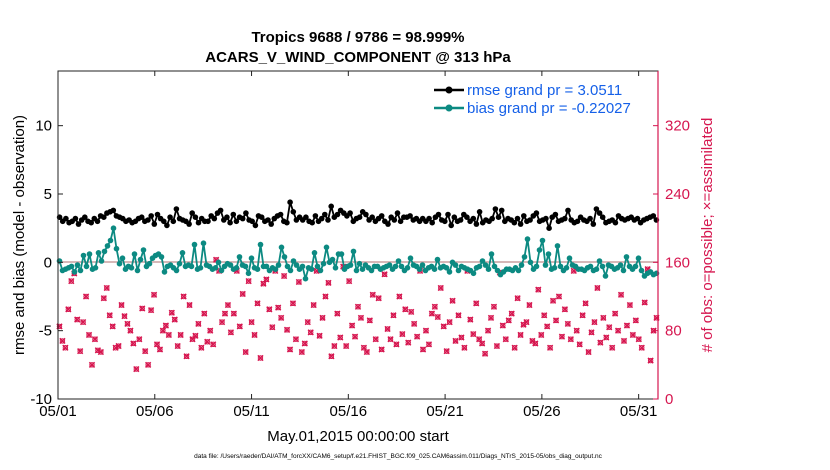 The image size is (830, 470). Describe the element at coordinates (677, 262) in the screenshot. I see `y-right-tick-label: 160` at that location.